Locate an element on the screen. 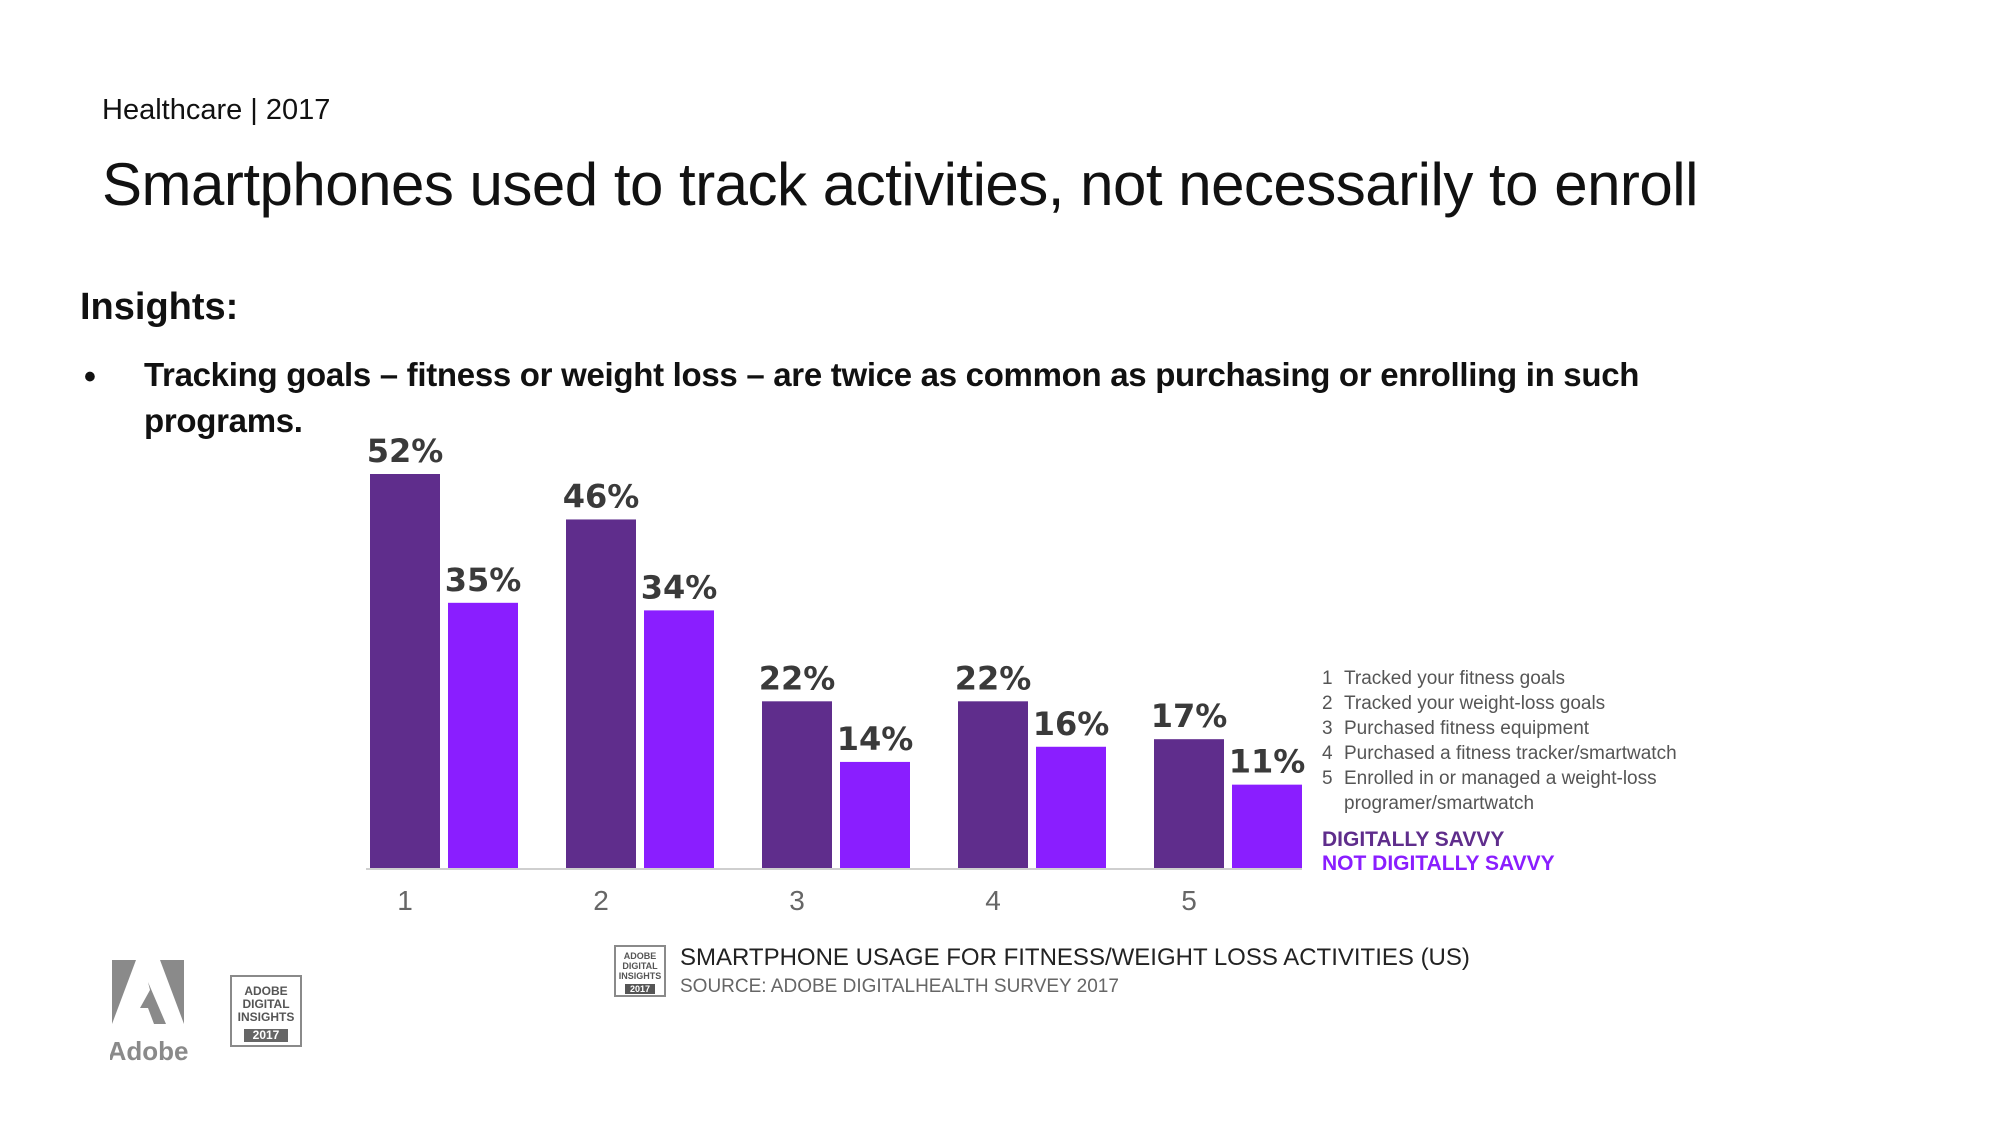 The width and height of the screenshot is (2000, 1125). legend-num: 5 is located at coordinates (1327, 778).